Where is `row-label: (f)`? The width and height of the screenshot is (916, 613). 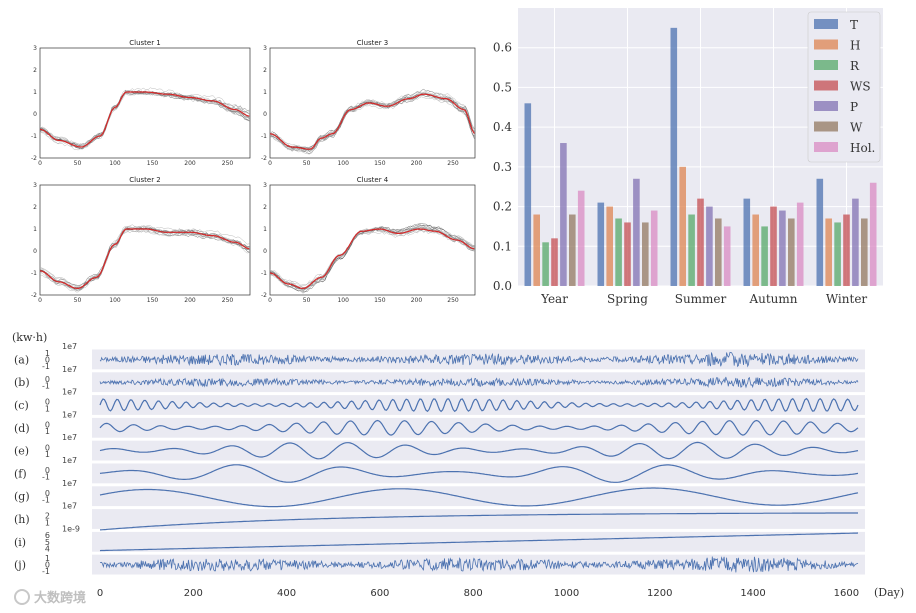
row-label: (f) is located at coordinates (20, 473).